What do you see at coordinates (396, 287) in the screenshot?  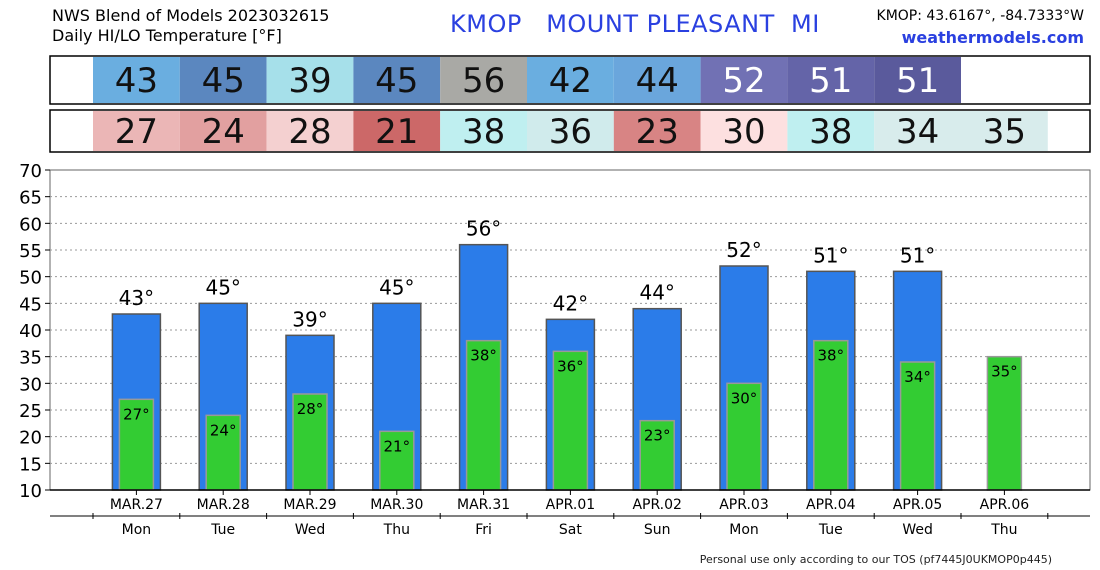 I see `high-temp-label: 45°` at bounding box center [396, 287].